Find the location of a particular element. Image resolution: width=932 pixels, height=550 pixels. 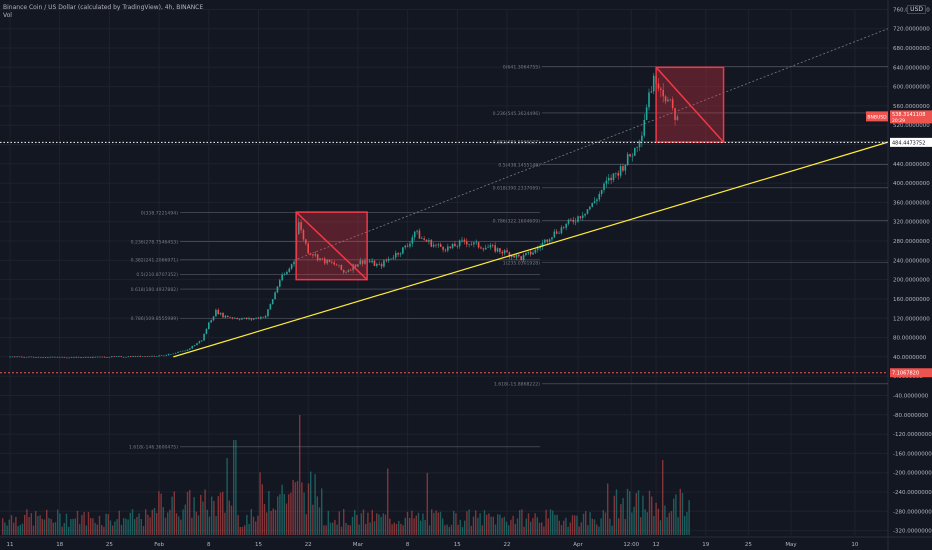

fib-level-label: 1.618(-15.8868222) is located at coordinates (517, 385).